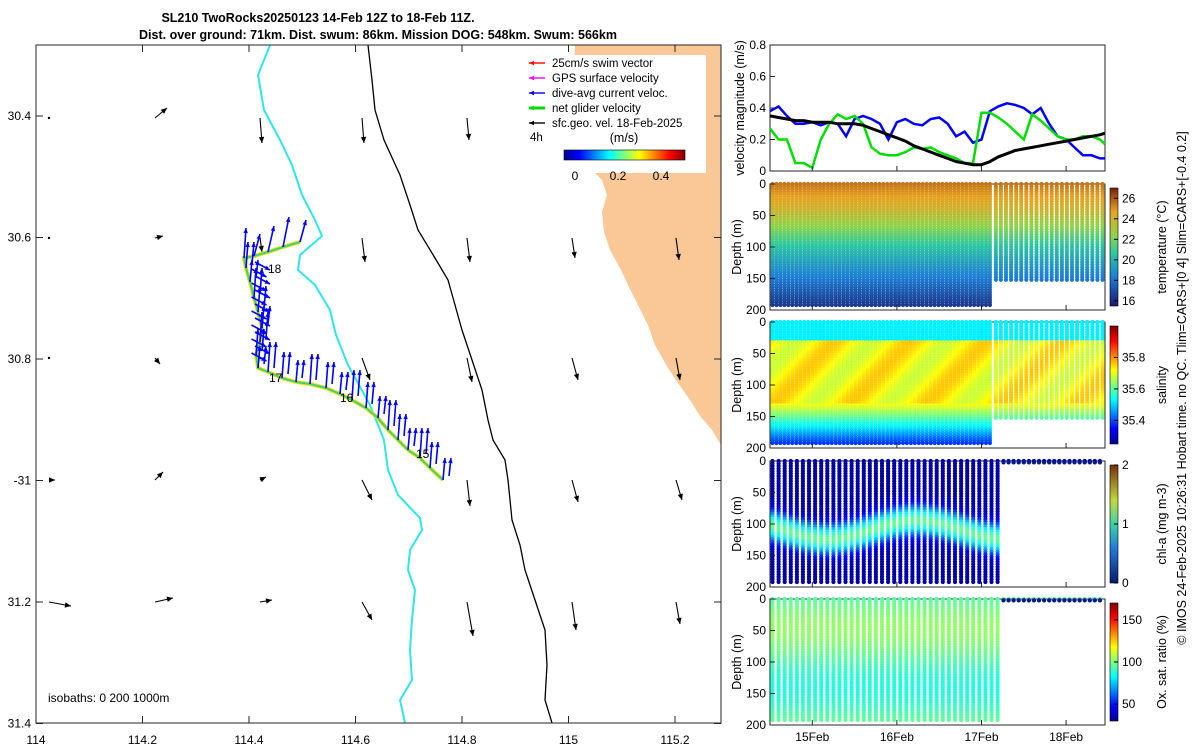  What do you see at coordinates (460, 384) in the screenshot?
I see `isobath-1000m` at bounding box center [460, 384].